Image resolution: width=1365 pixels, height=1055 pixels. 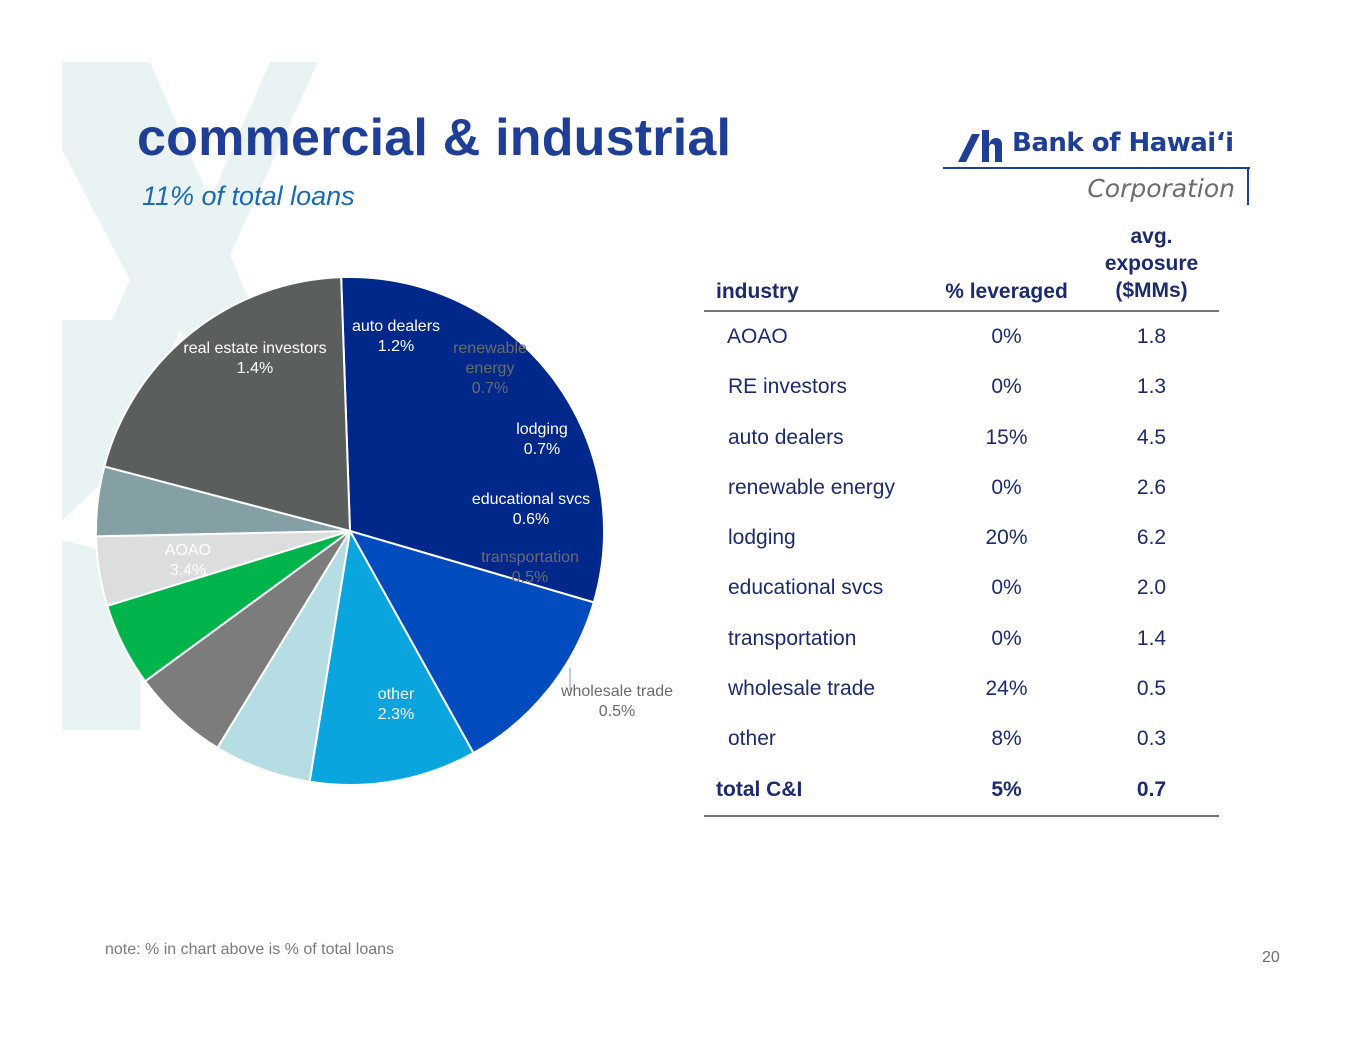 I want to click on pie-slice-other, so click(x=227, y=404).